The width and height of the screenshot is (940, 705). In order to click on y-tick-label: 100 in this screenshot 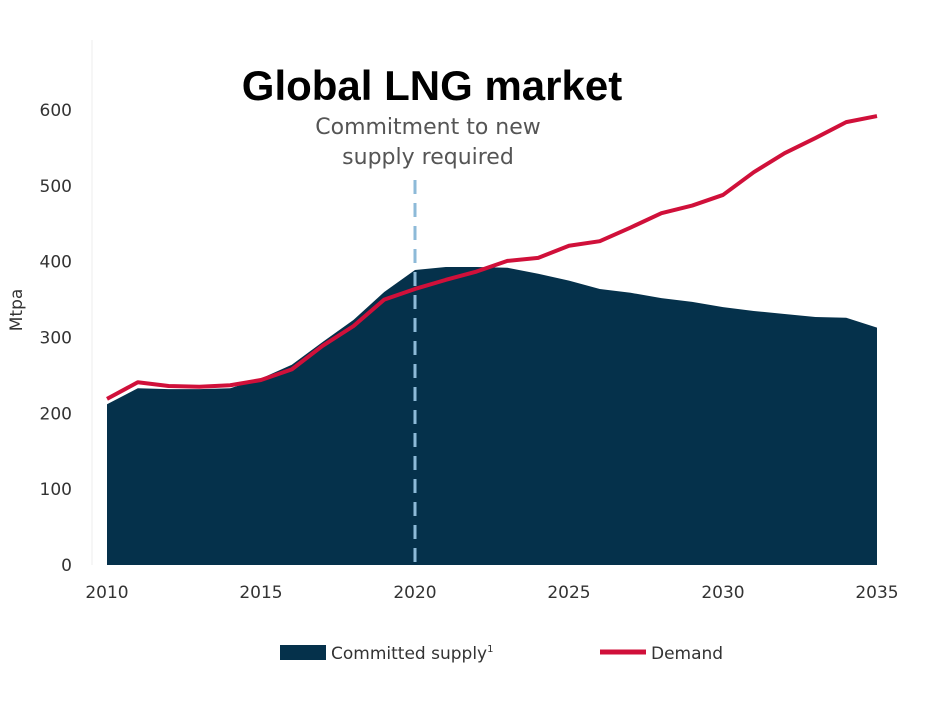, I will do `click(56, 490)`.